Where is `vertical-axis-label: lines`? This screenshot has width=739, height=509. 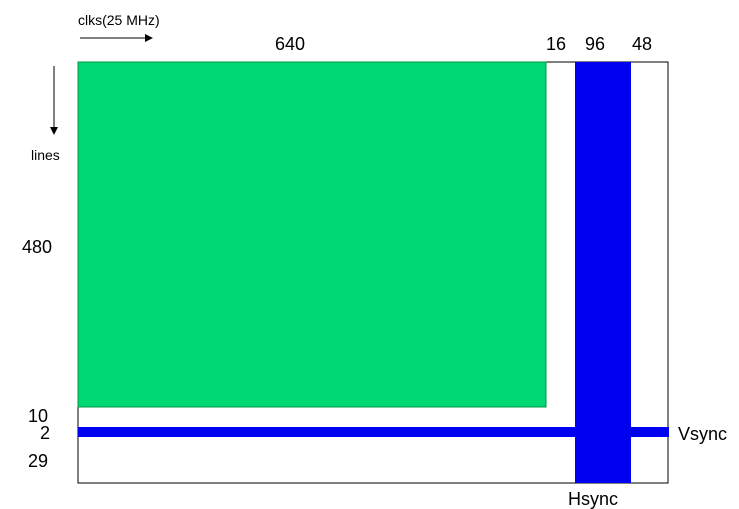 vertical-axis-label: lines is located at coordinates (45, 155).